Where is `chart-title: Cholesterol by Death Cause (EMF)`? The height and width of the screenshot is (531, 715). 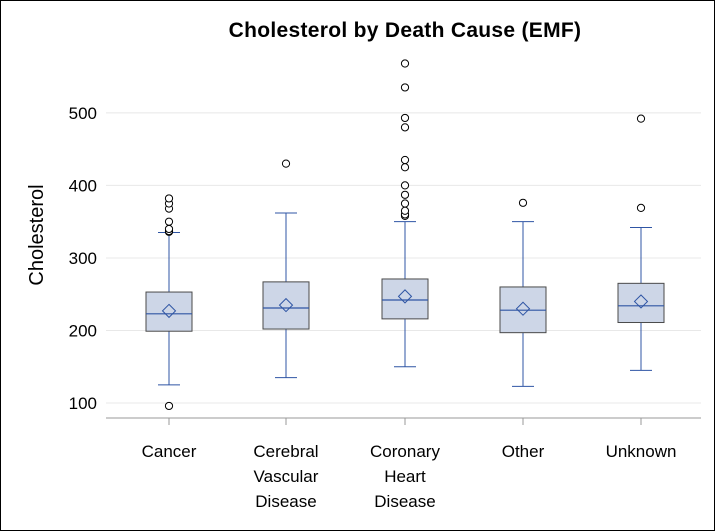
chart-title: Cholesterol by Death Cause (EMF) is located at coordinates (405, 30).